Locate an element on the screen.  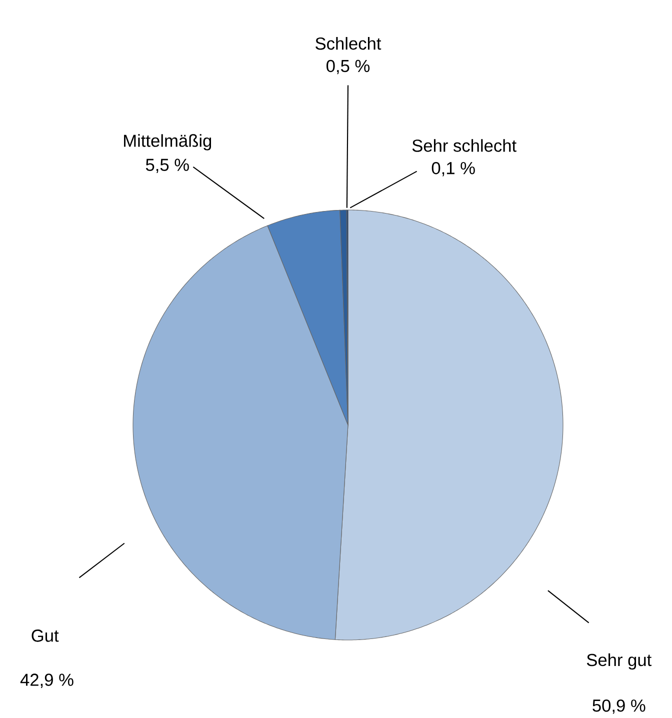
data-label: 5,5 % is located at coordinates (167, 166).